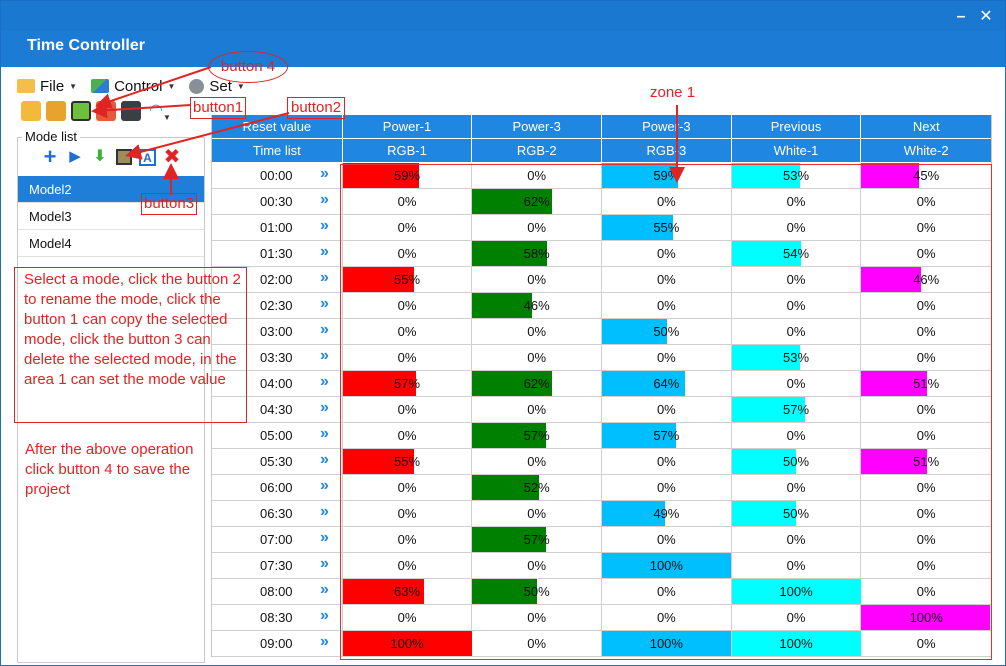  What do you see at coordinates (111, 216) in the screenshot?
I see `mode-item: Model3` at bounding box center [111, 216].